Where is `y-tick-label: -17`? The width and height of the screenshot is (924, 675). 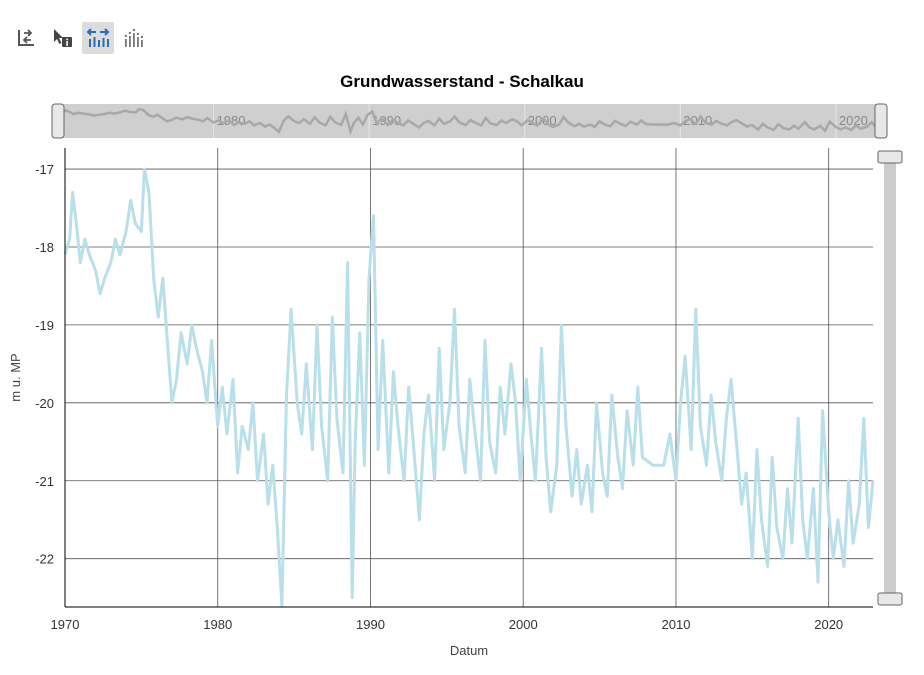 y-tick-label: -17 is located at coordinates (44, 169).